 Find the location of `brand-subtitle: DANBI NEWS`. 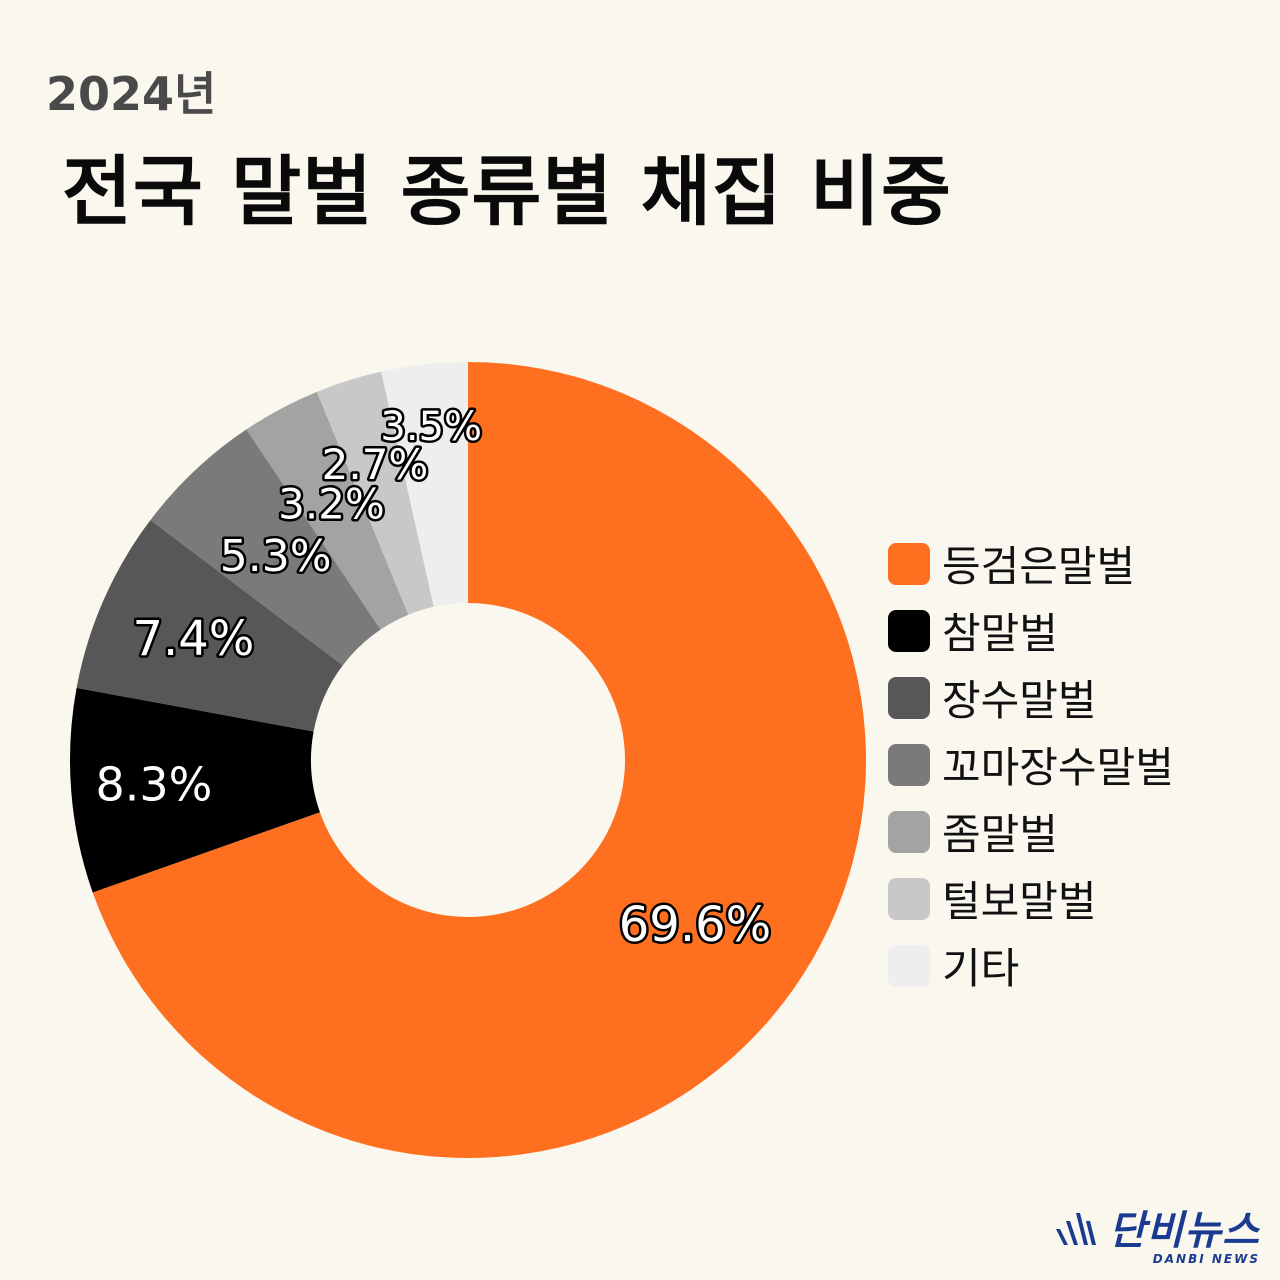

brand-subtitle: DANBI NEWS is located at coordinates (1206, 1259).